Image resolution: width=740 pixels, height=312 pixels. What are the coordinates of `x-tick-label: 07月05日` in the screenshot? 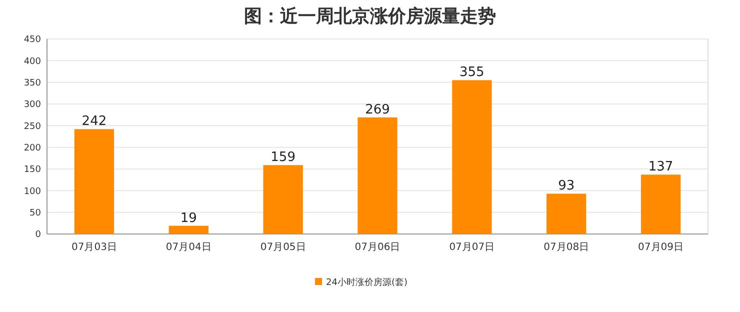 It's located at (283, 247).